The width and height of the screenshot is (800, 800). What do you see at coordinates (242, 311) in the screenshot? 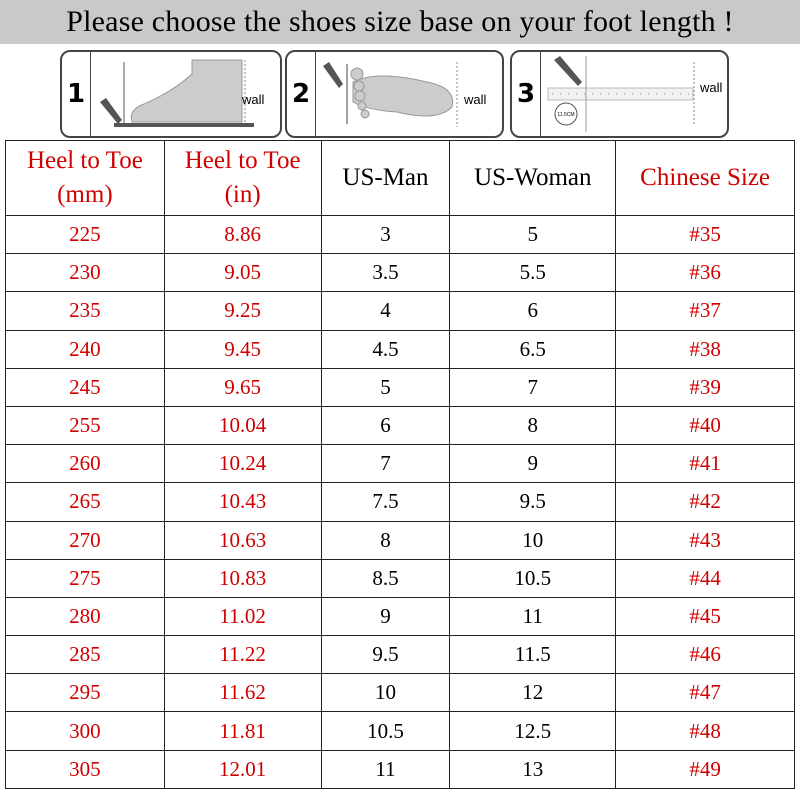
I see `cell-heel-toe-in: 9.25` at bounding box center [242, 311].